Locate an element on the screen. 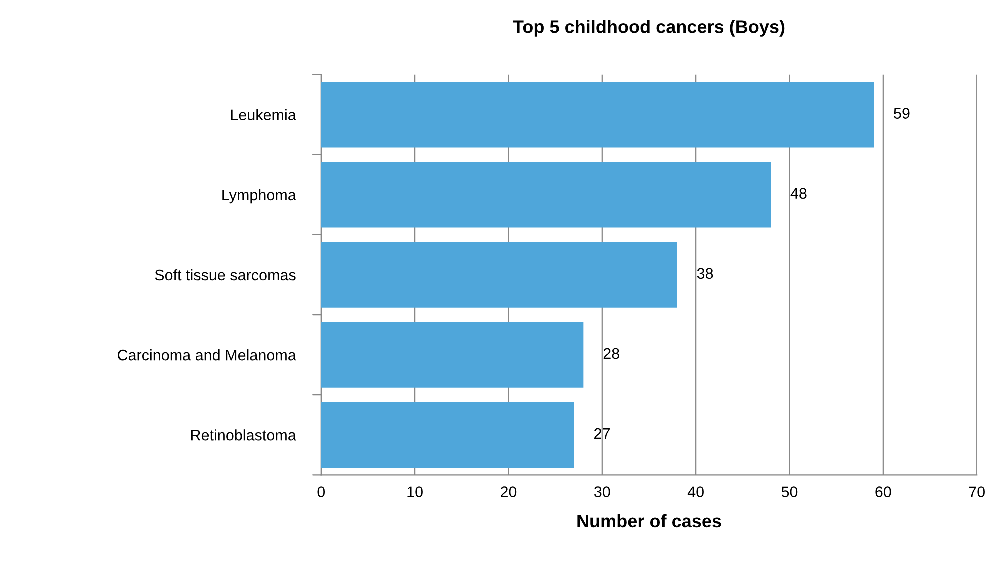  data-label: 27 is located at coordinates (602, 434).